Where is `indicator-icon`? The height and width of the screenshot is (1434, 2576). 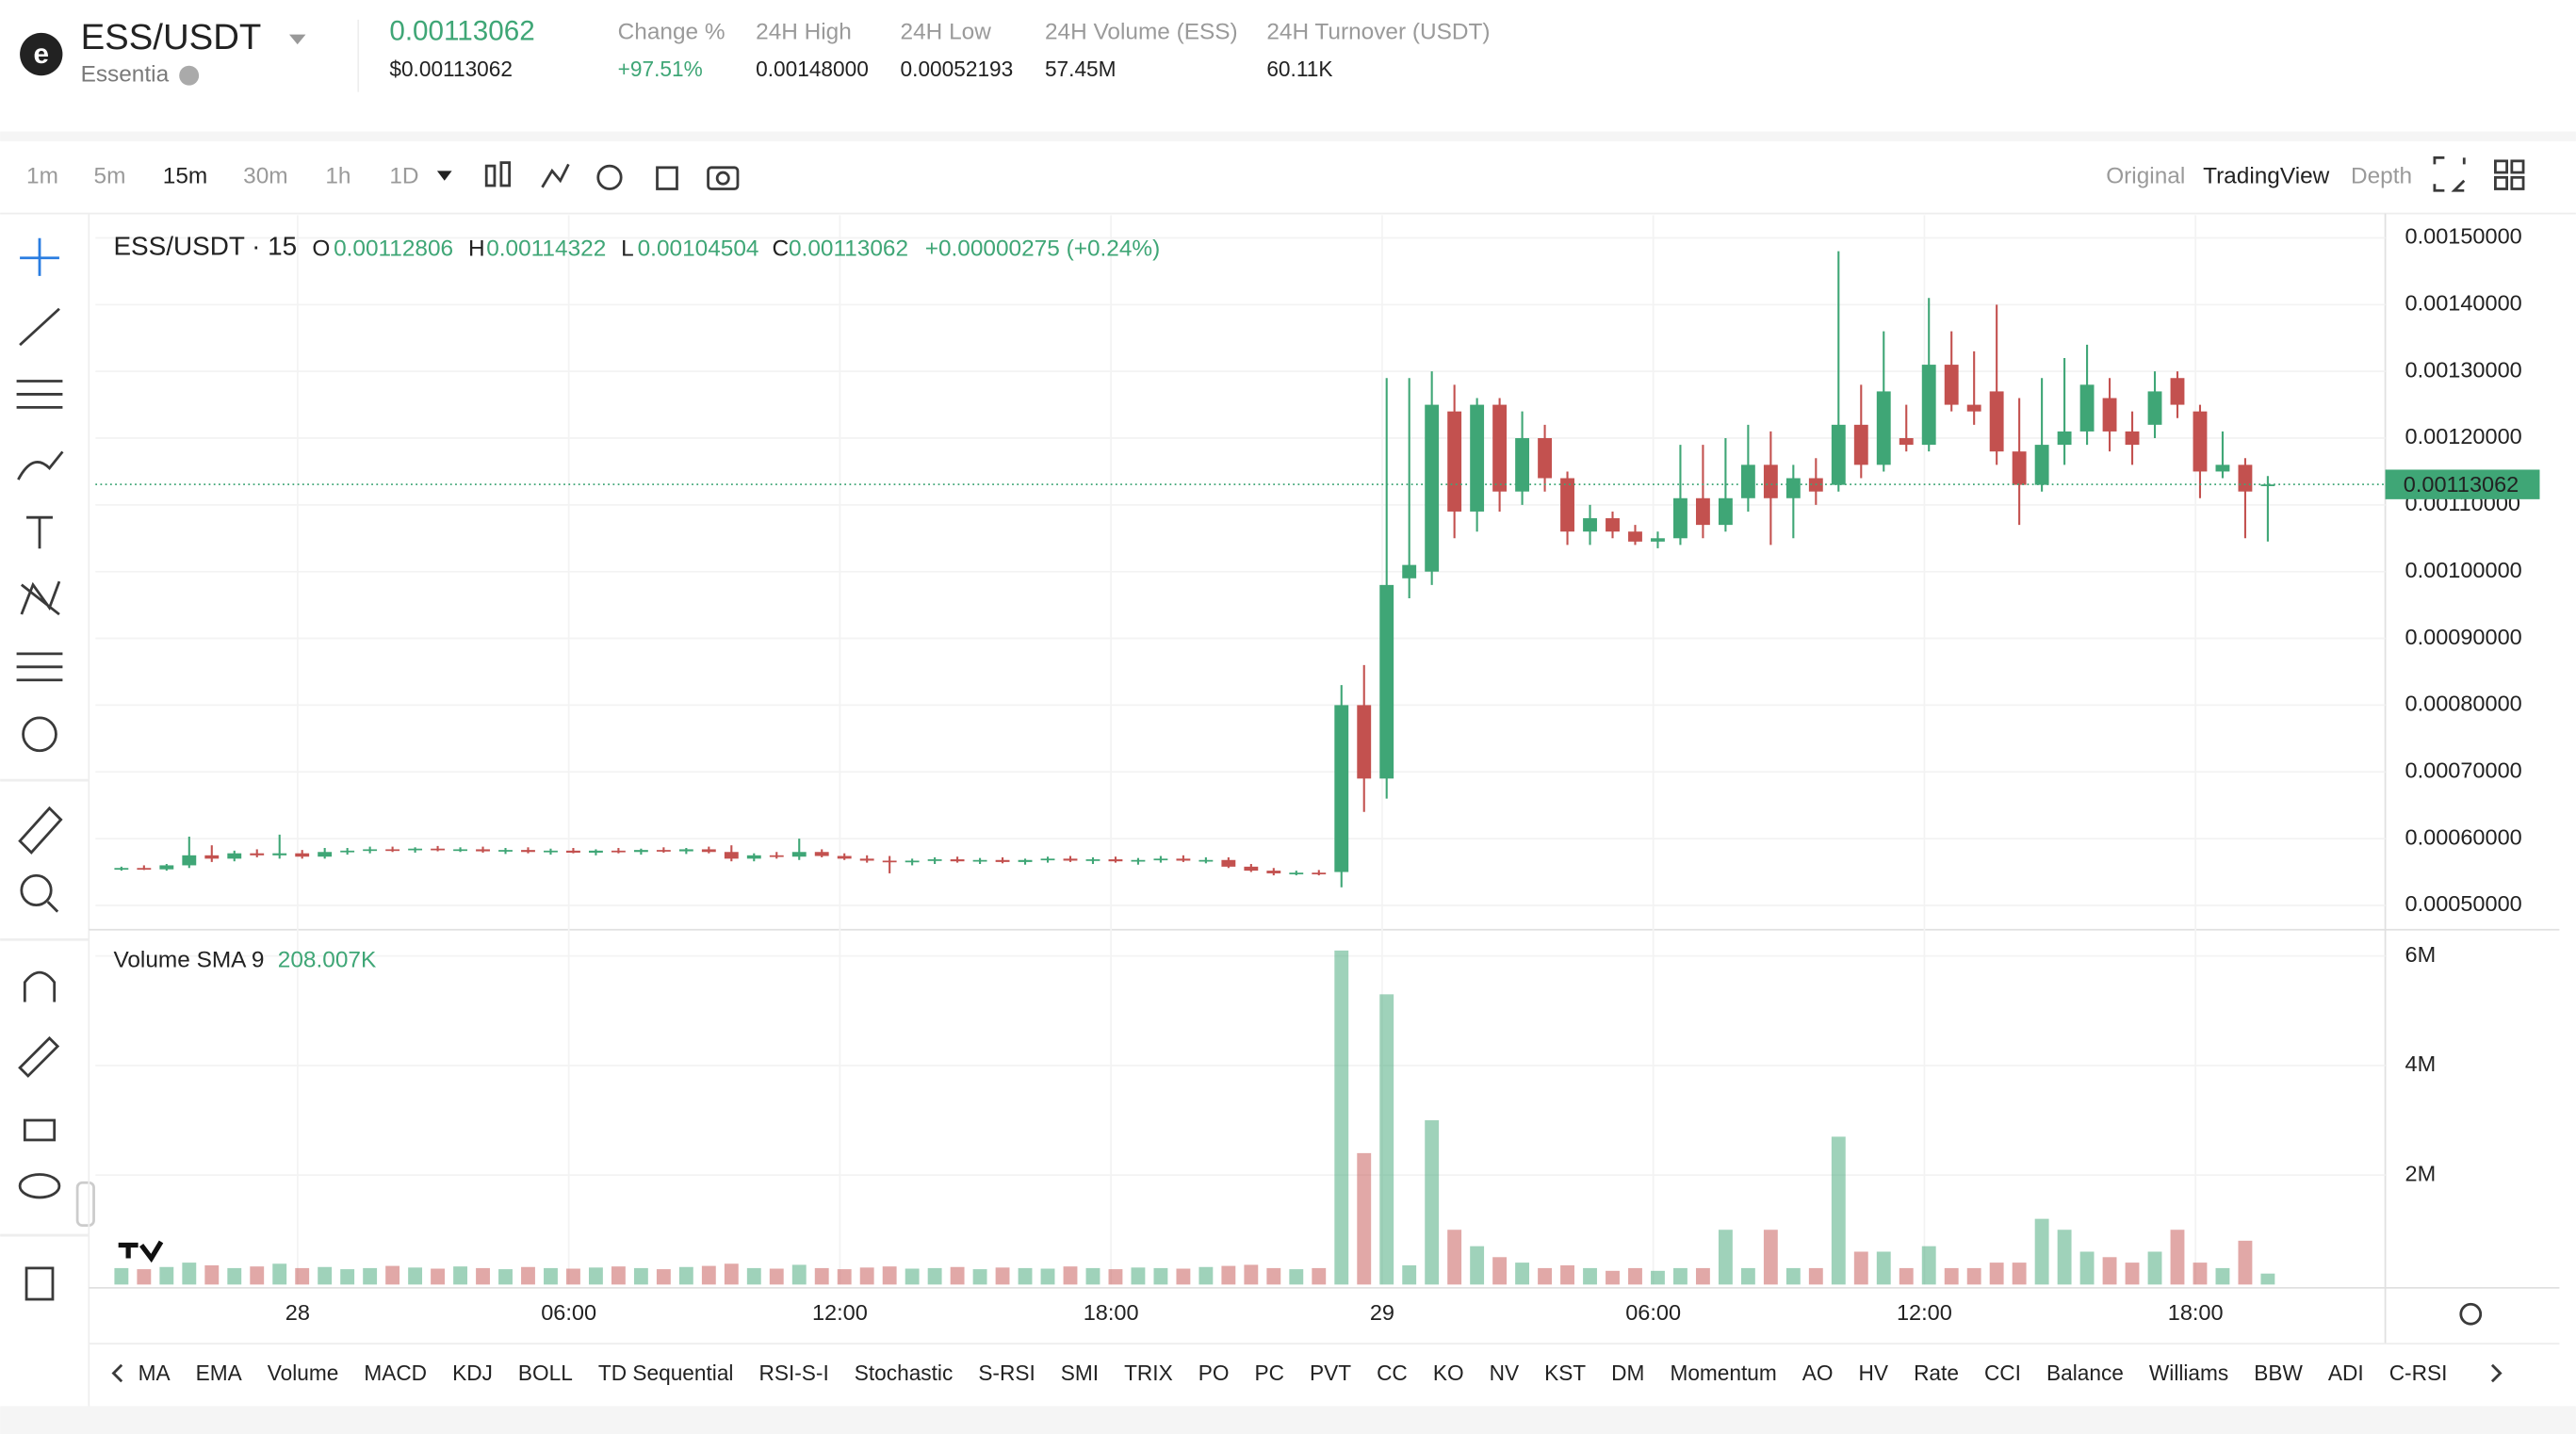
indicator-icon is located at coordinates (555, 175).